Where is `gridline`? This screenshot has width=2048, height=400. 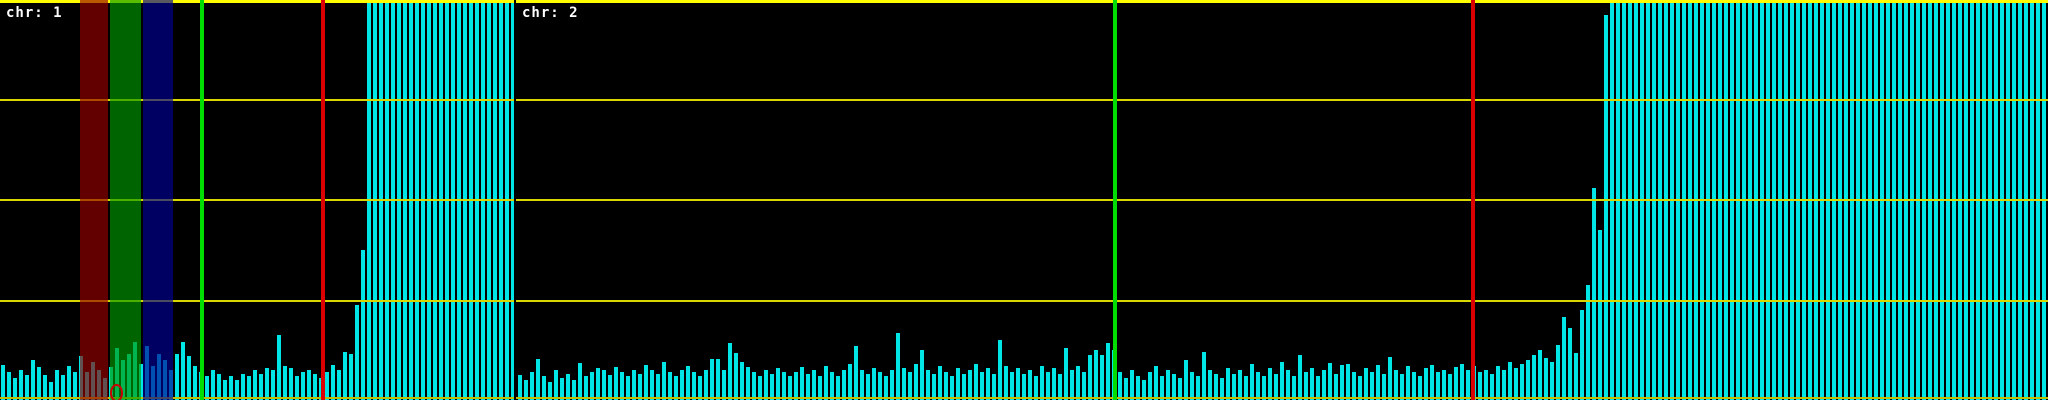 gridline is located at coordinates (1282, 100).